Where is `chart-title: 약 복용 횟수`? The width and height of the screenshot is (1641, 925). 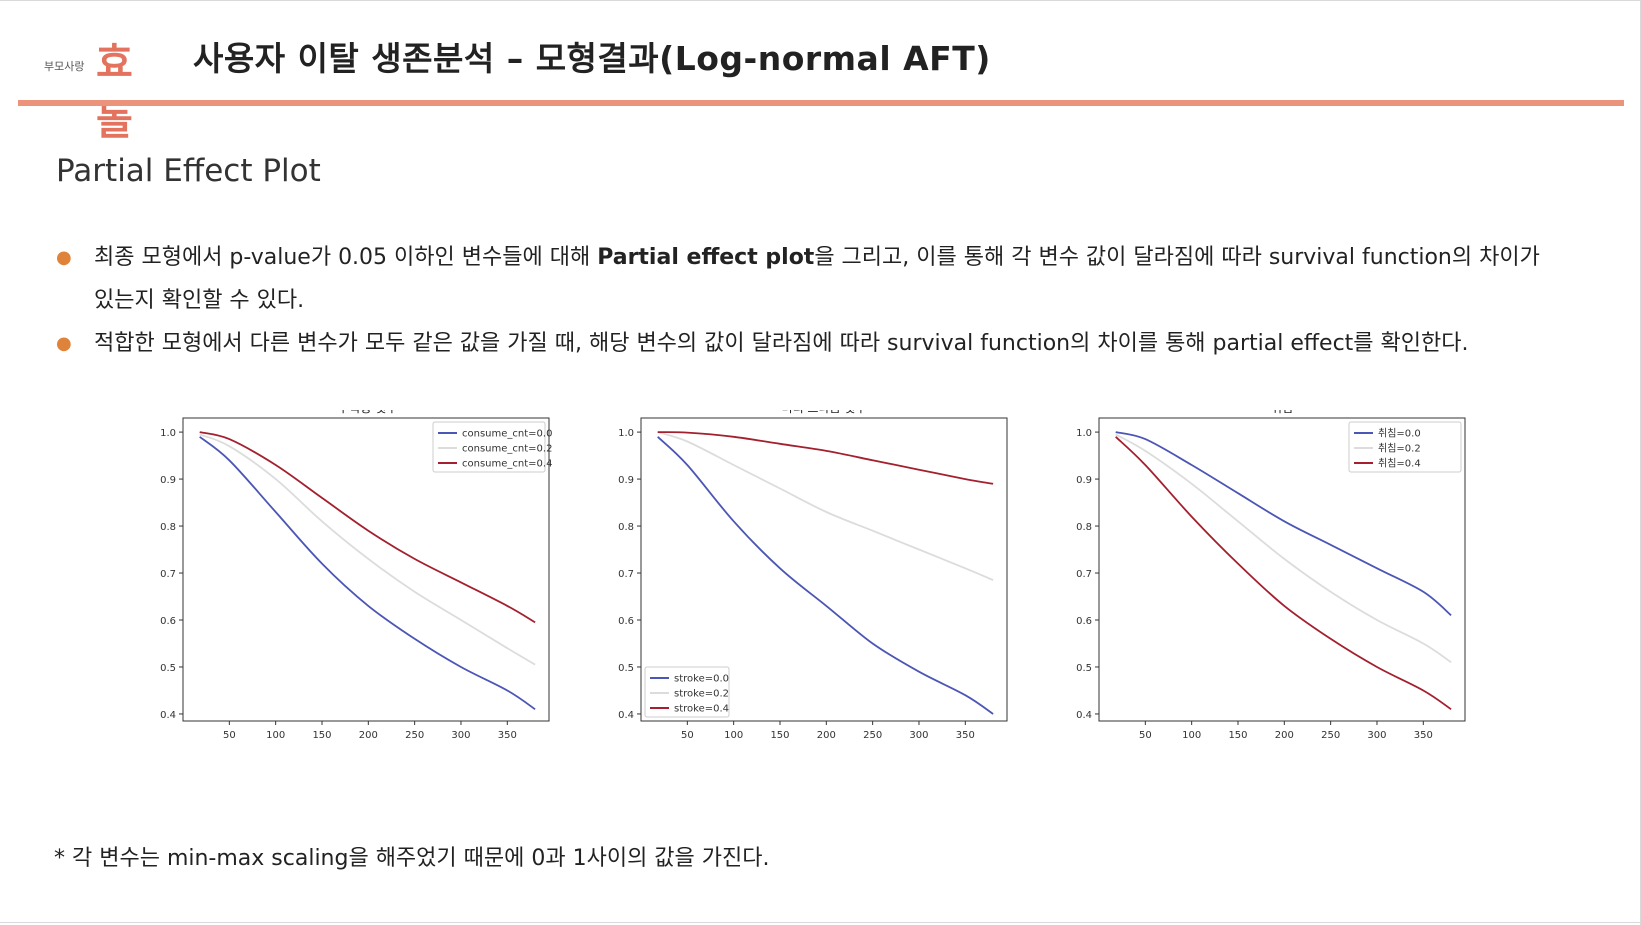 chart-title: 약 복용 횟수 is located at coordinates (366, 412).